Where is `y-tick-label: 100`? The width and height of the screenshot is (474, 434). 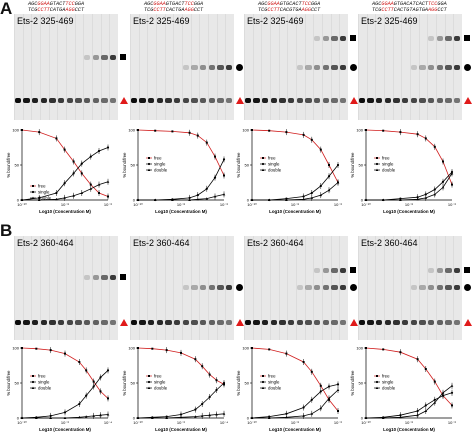 y-tick-label: 100 is located at coordinates (15, 130).